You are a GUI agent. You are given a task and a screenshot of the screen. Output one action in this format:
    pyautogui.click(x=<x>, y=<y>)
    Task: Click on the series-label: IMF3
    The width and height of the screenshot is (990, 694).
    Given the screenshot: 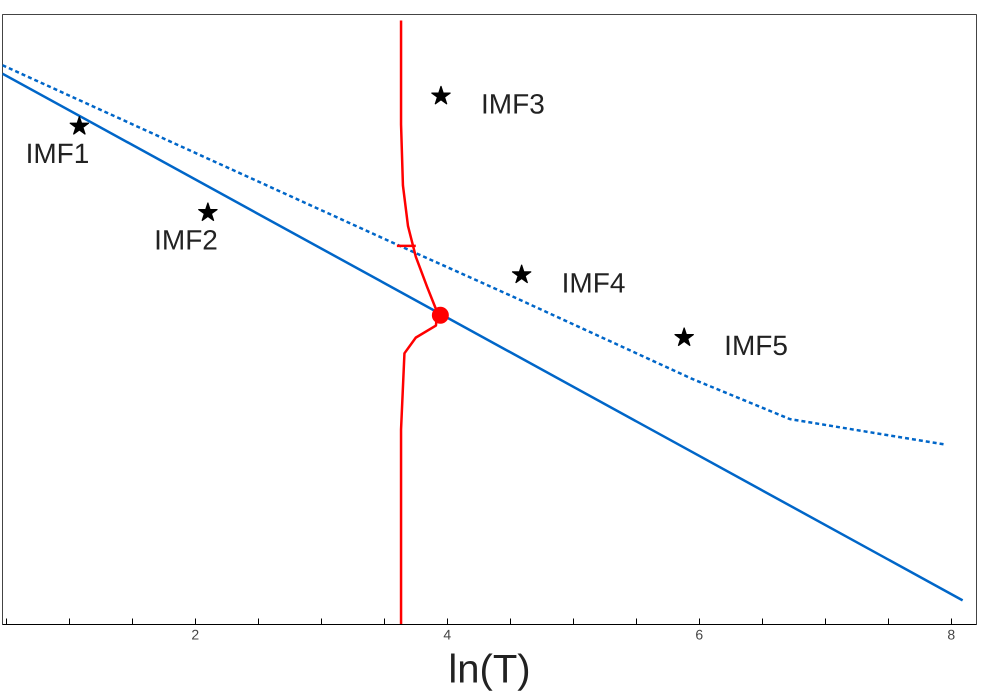 What is the action you would take?
    pyautogui.click(x=512, y=104)
    